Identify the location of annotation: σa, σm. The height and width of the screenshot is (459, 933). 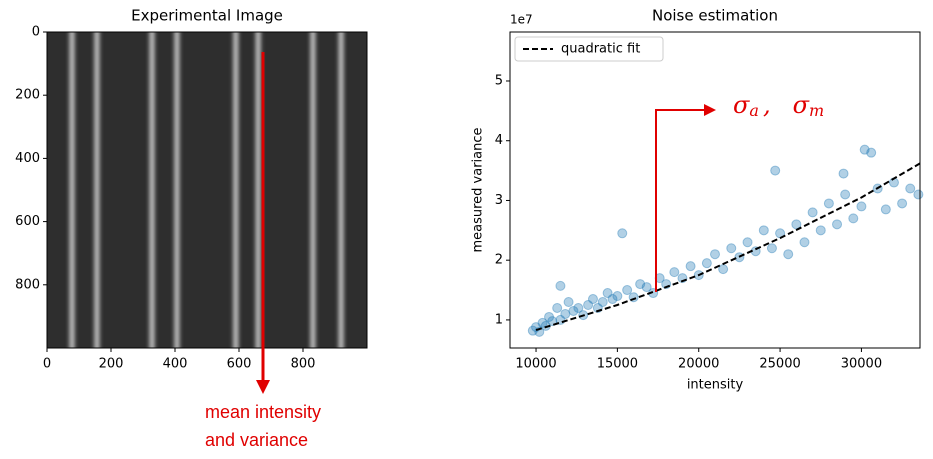
(778, 105).